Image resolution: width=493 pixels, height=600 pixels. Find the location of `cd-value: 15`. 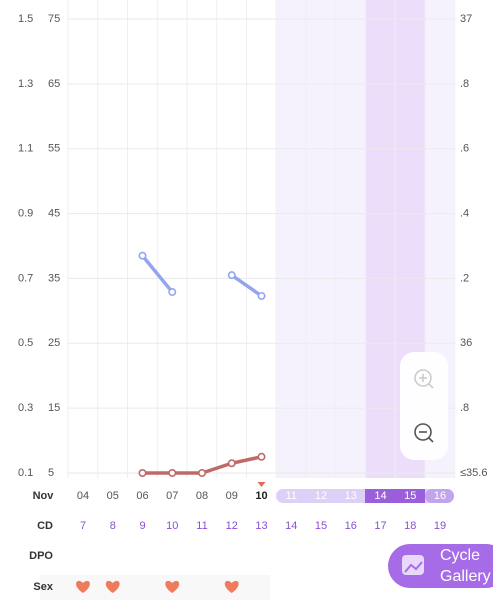

cd-value: 15 is located at coordinates (321, 526).